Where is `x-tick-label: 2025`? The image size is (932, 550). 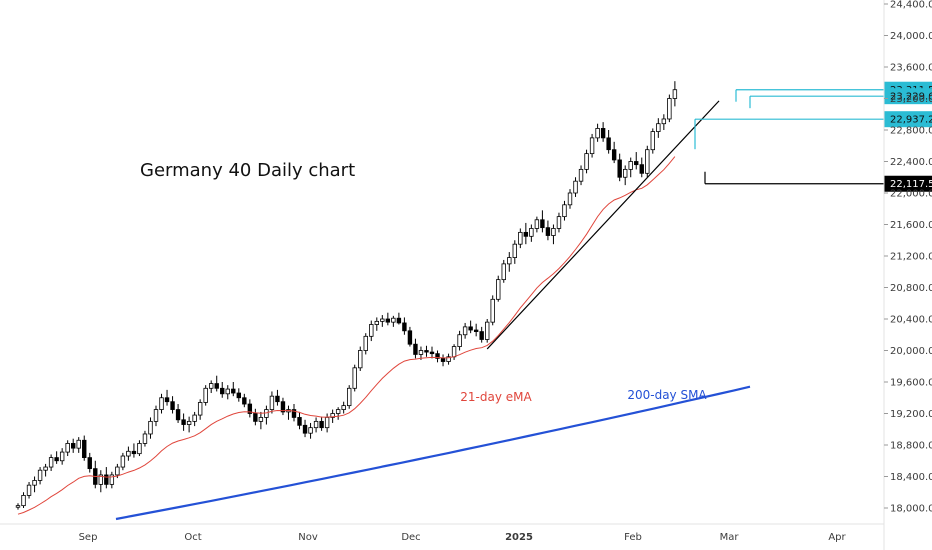 x-tick-label: 2025 is located at coordinates (519, 537).